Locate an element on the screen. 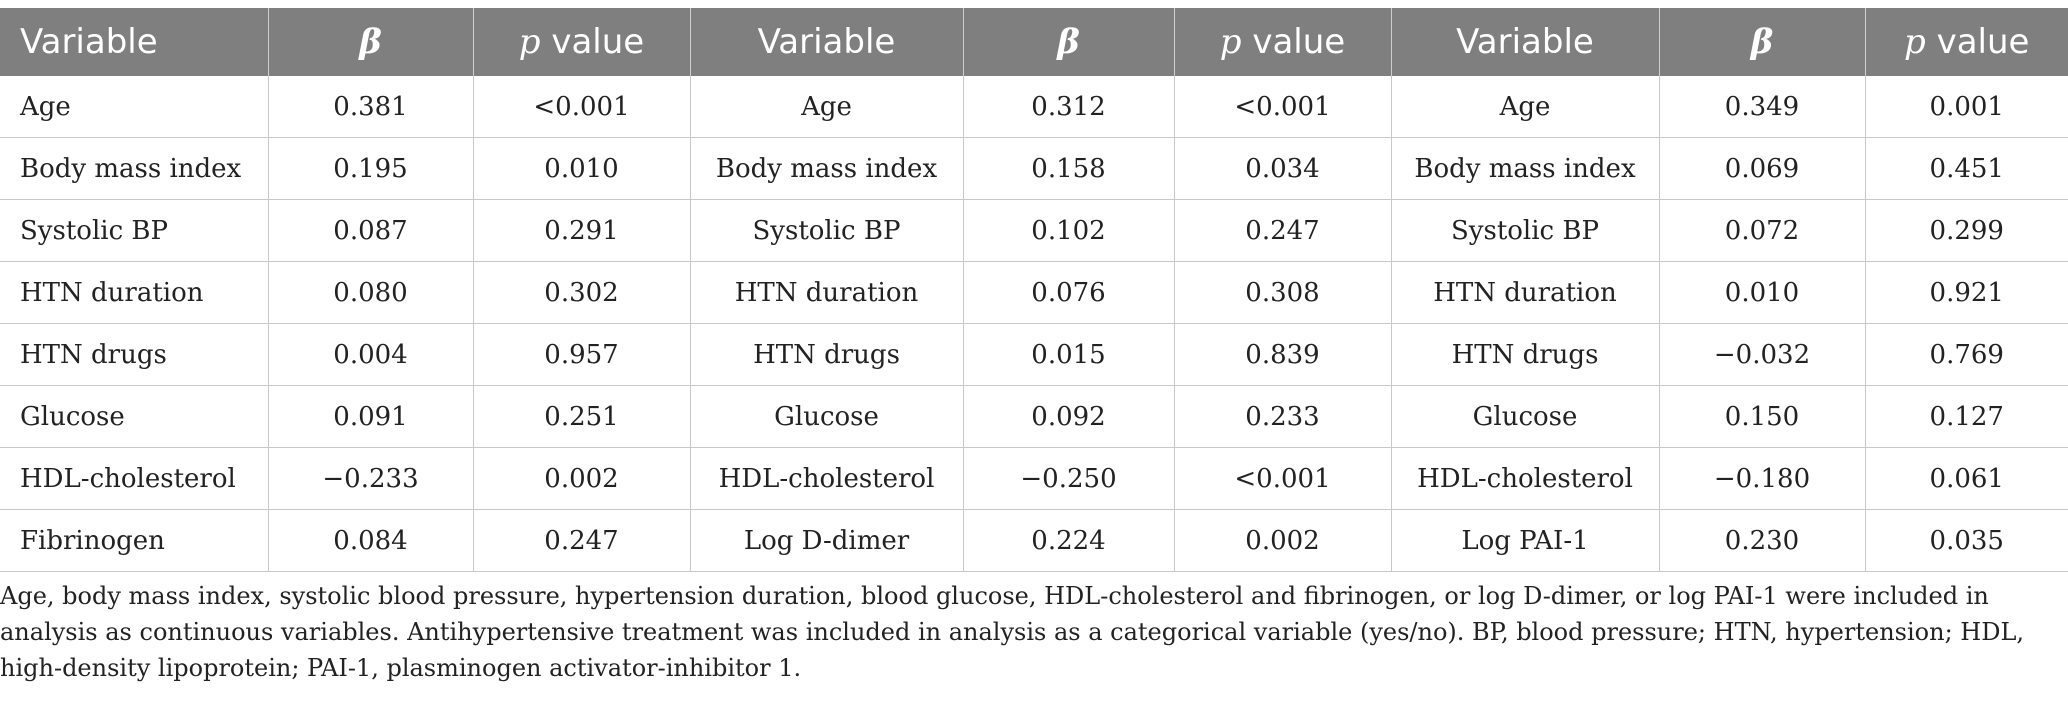  header-pvalue-1: p value is located at coordinates (582, 42).